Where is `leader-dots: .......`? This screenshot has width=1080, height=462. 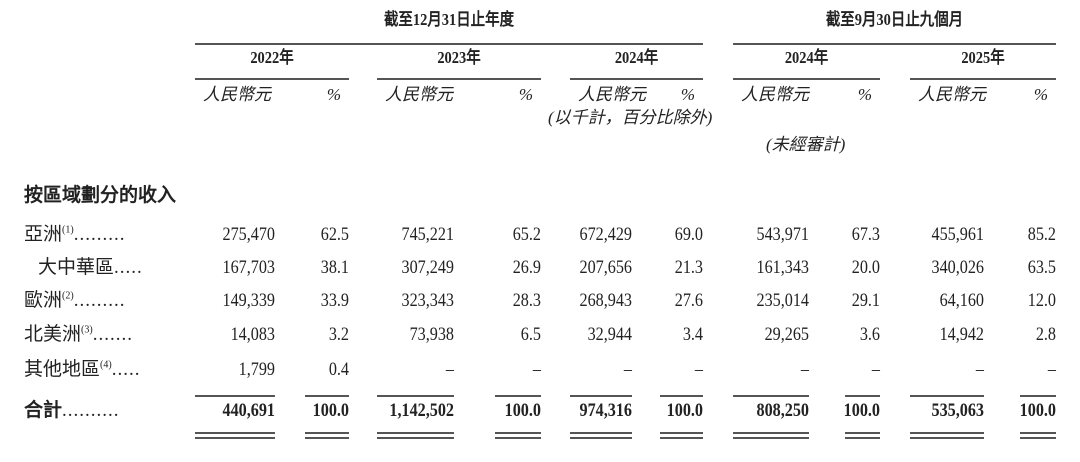
leader-dots: ....... is located at coordinates (112, 334).